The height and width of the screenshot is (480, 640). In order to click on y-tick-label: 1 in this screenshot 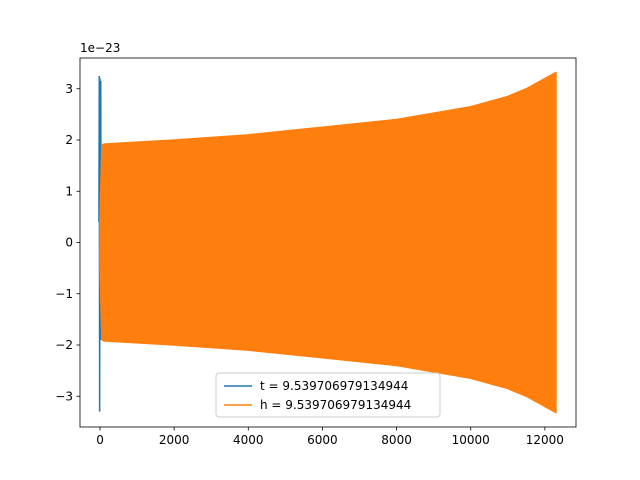, I will do `click(69, 191)`.